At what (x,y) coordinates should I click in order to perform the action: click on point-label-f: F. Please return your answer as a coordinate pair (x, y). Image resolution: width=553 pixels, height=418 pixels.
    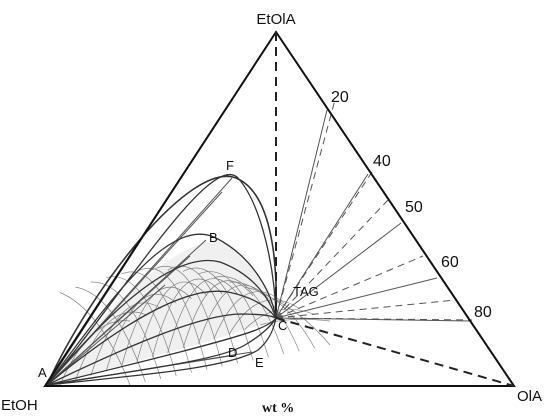
    Looking at the image, I should click on (230, 165).